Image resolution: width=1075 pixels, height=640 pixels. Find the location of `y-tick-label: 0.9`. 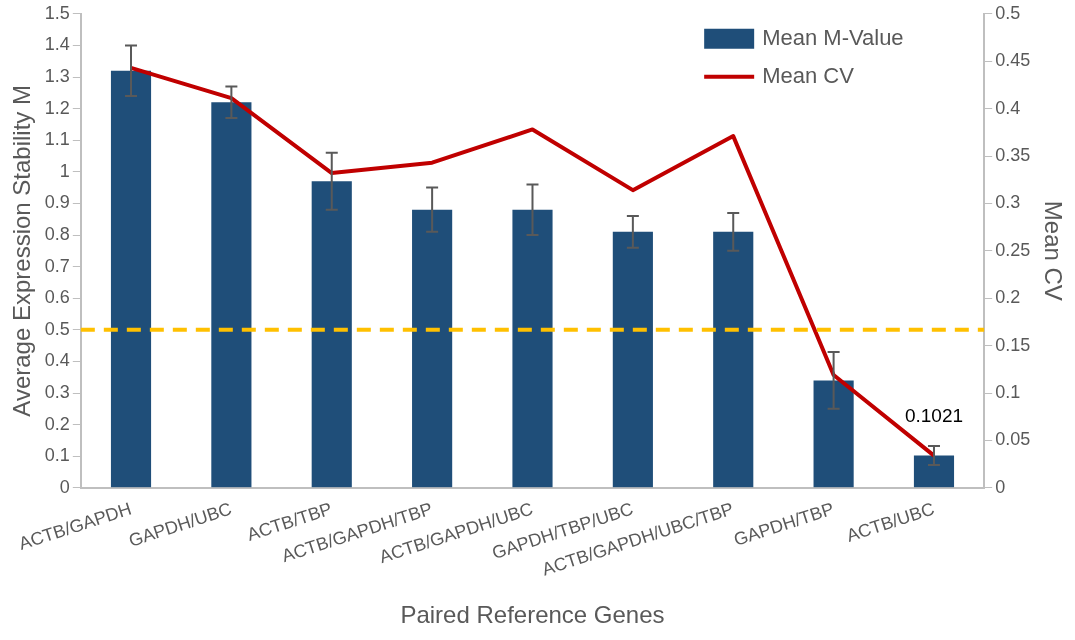

y-tick-label: 0.9 is located at coordinates (57, 202).